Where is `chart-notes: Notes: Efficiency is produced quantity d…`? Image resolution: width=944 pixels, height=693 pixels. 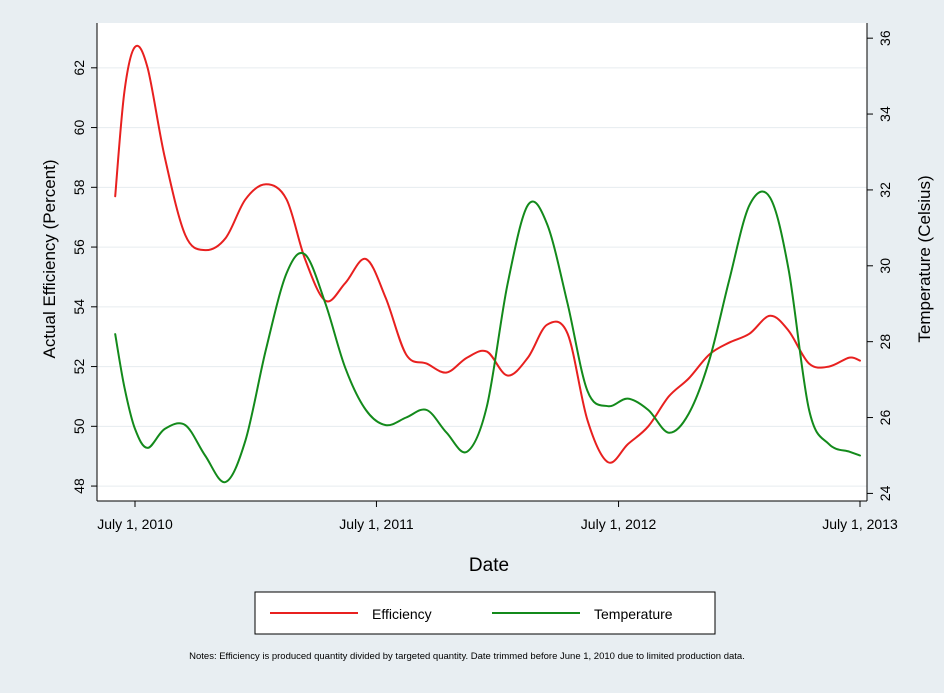
chart-notes: Notes: Efficiency is produced quantity d… is located at coordinates (467, 656).